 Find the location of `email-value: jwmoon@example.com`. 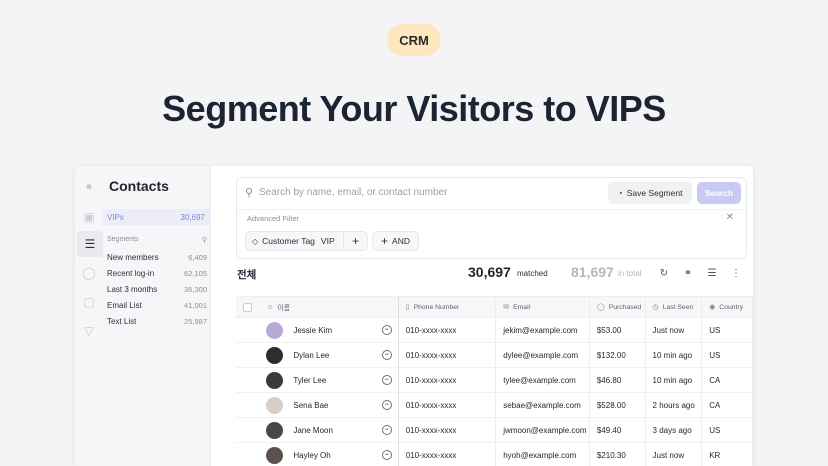

email-value: jwmoon@example.com is located at coordinates (545, 430).